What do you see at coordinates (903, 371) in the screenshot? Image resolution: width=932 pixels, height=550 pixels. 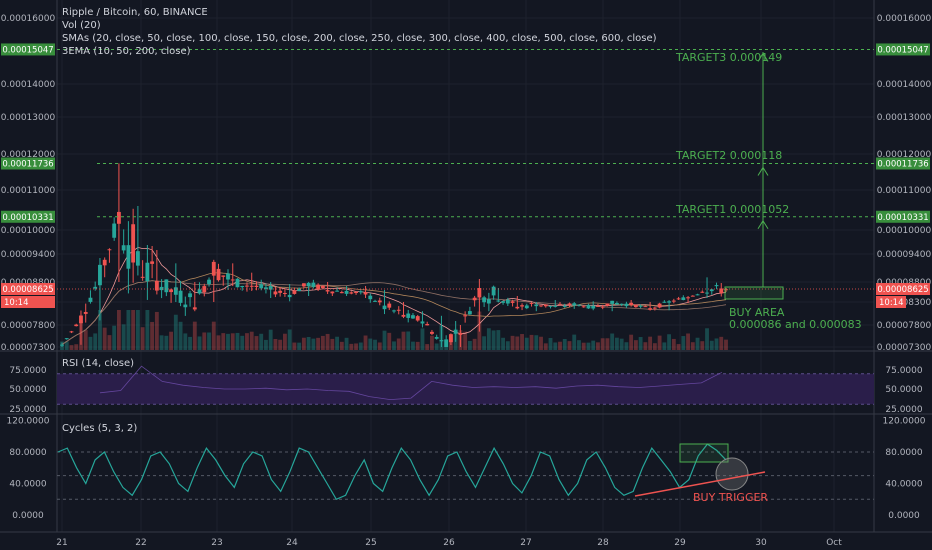 I see `rsi-tick-right-0: 75.0000` at bounding box center [903, 371].